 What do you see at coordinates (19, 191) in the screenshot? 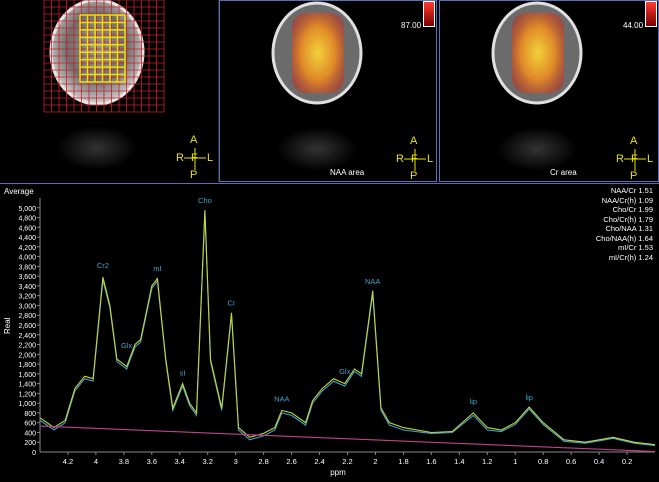
I see `spectrum-title: Average` at bounding box center [19, 191].